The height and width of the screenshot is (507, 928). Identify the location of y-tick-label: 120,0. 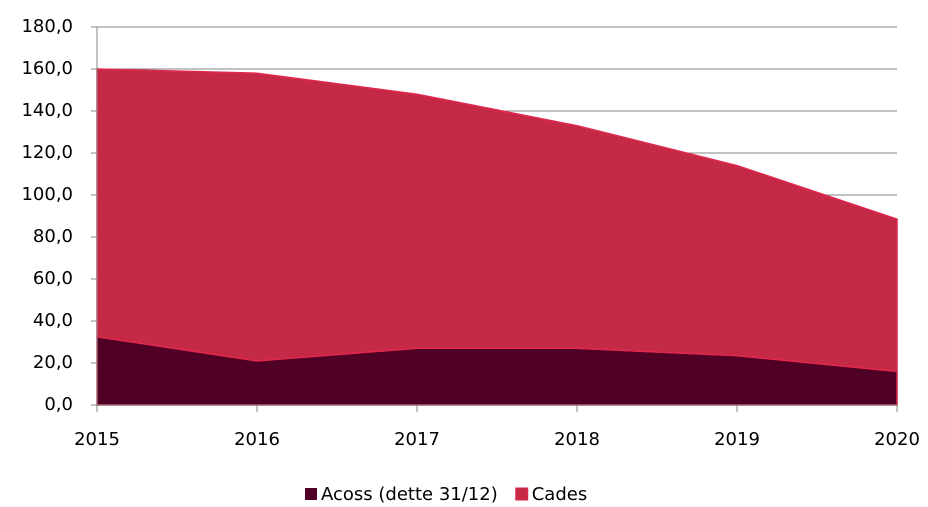
(47, 152).